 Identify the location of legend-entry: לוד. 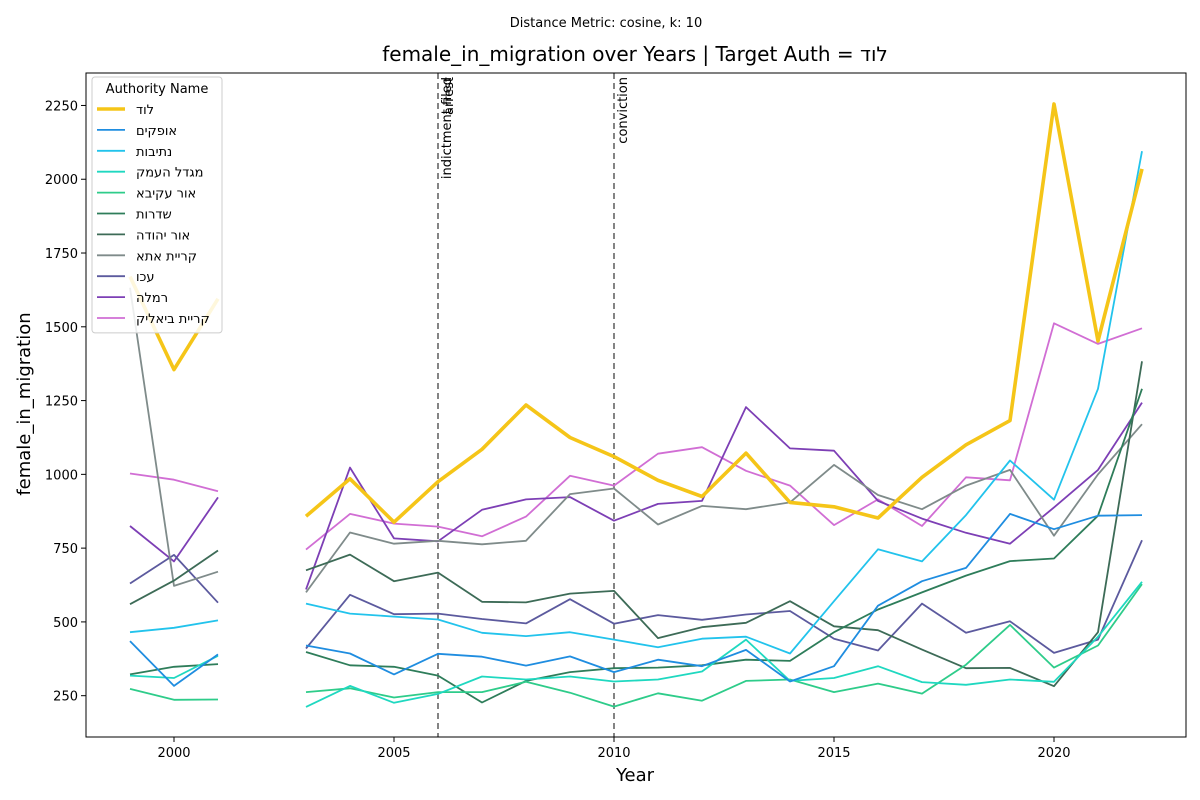
(145, 110).